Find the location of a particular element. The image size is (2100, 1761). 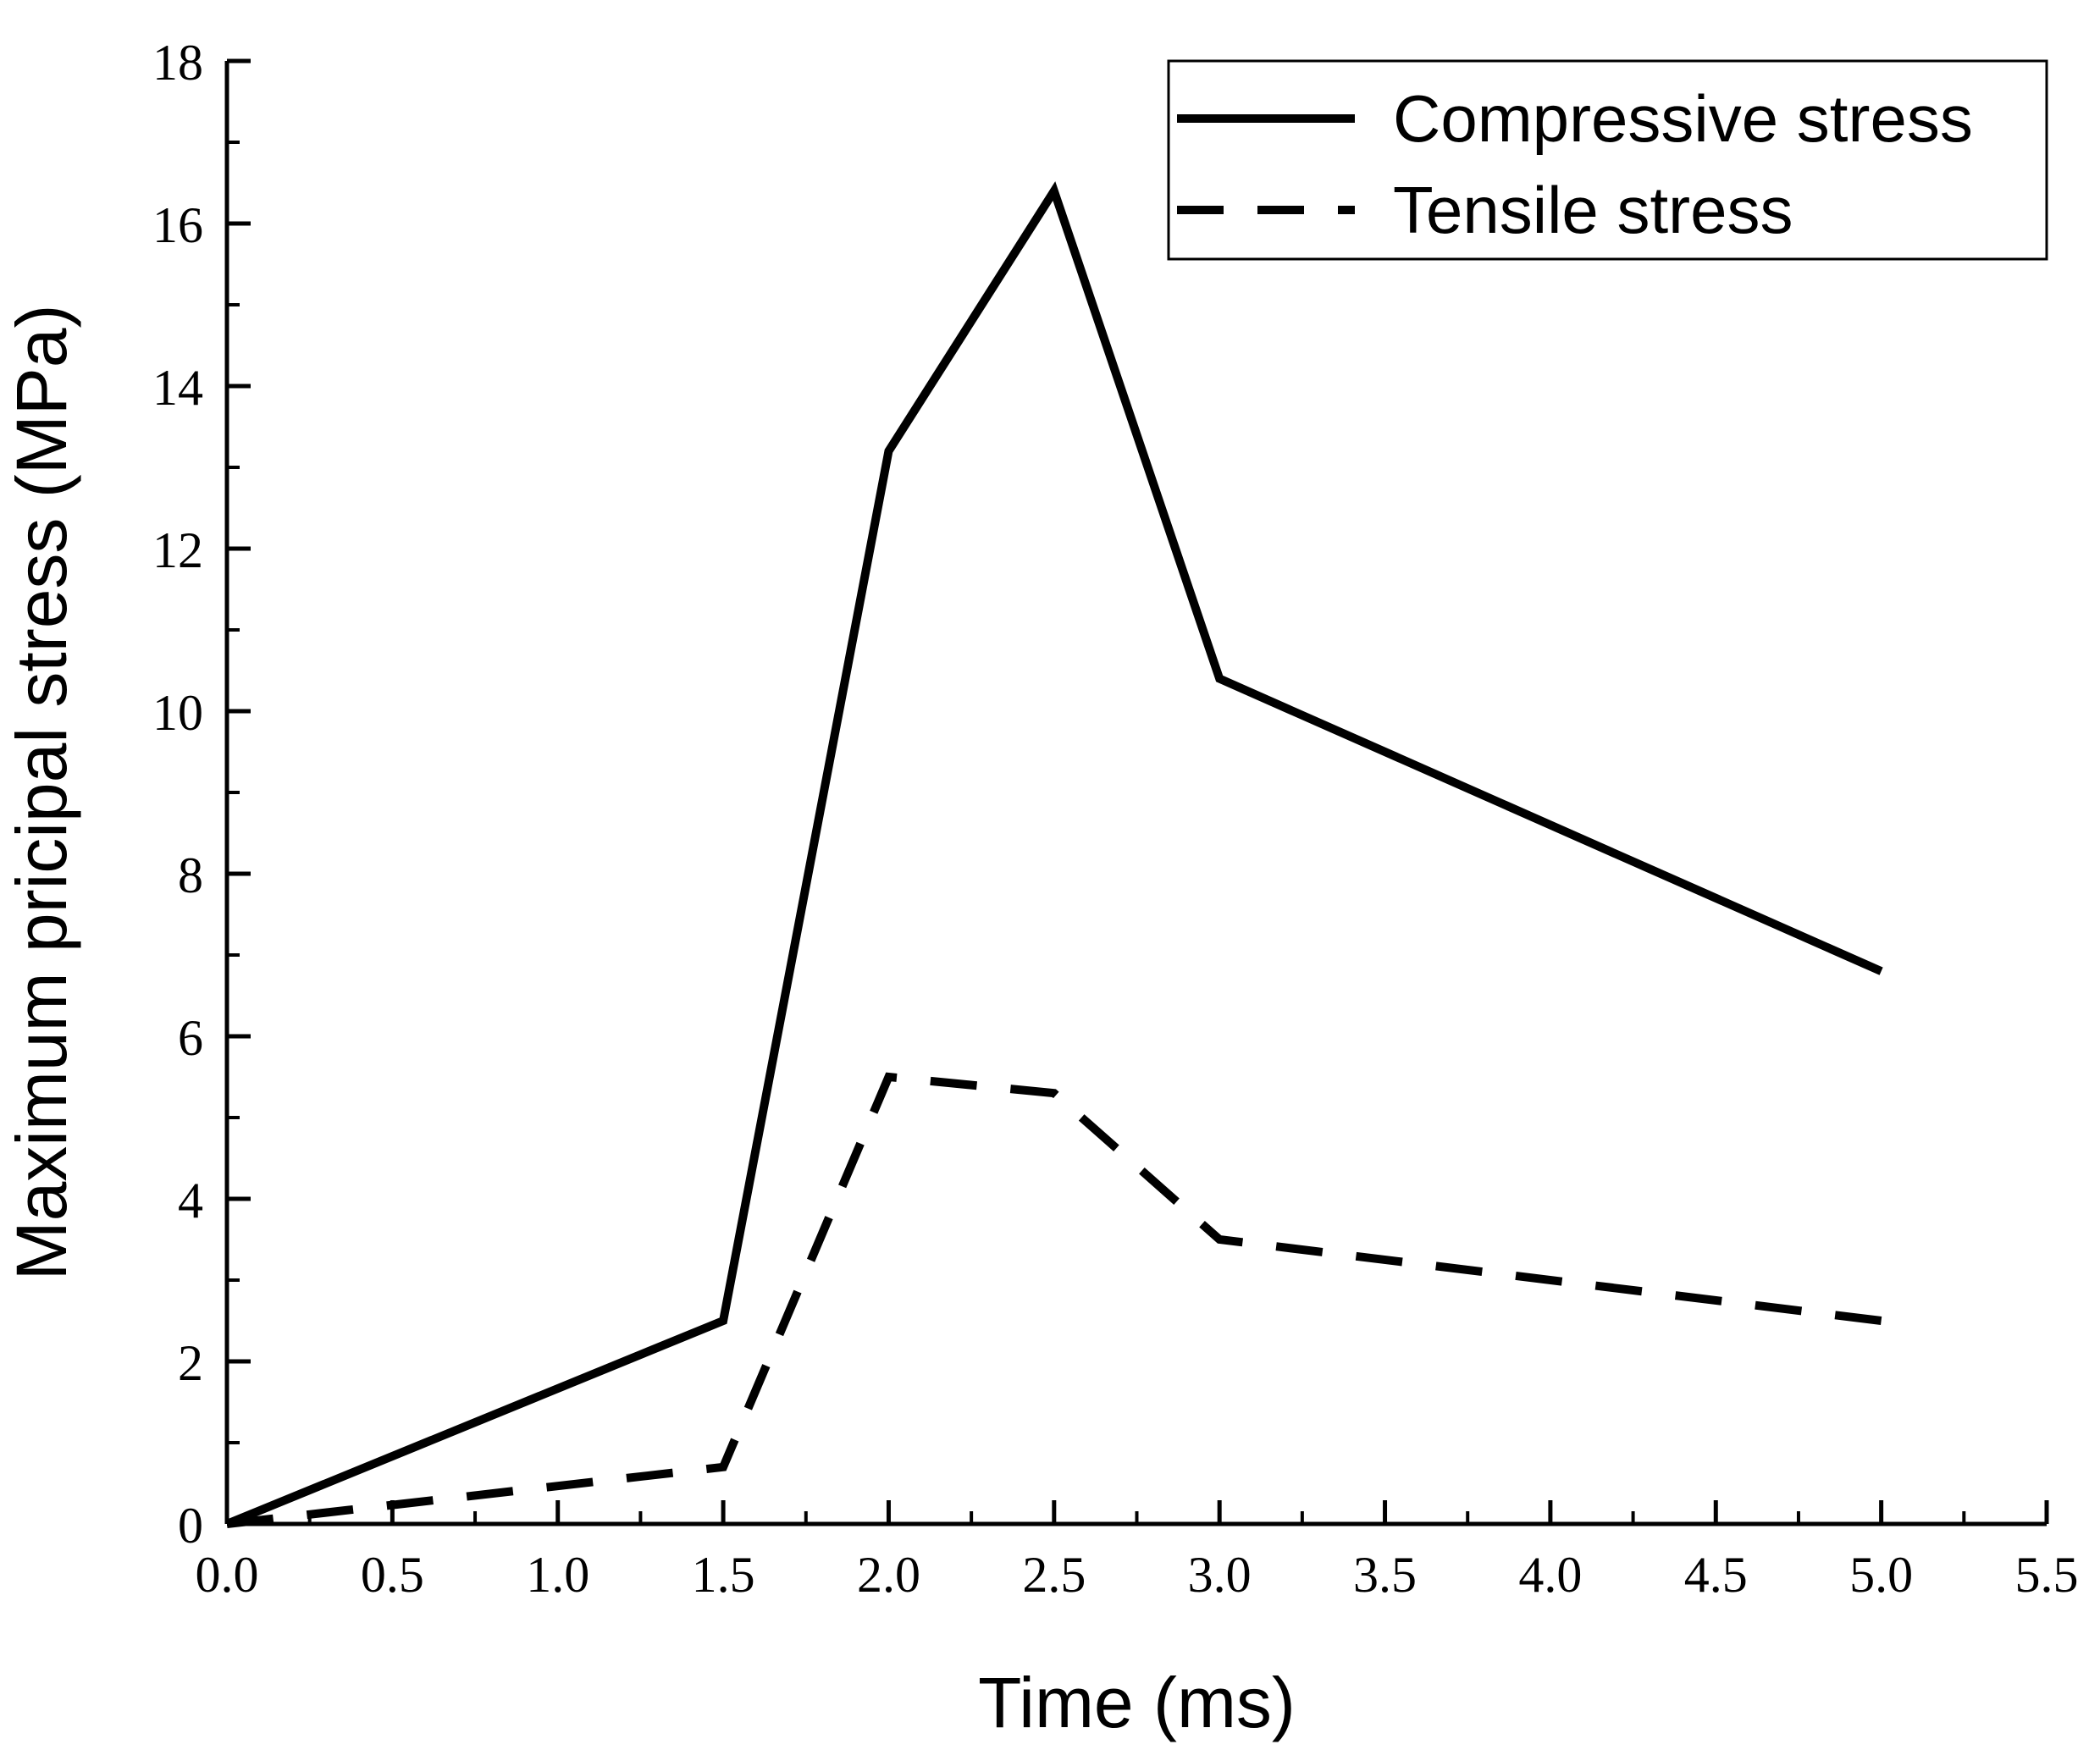

y-tick-label: 18 is located at coordinates (177, 63).